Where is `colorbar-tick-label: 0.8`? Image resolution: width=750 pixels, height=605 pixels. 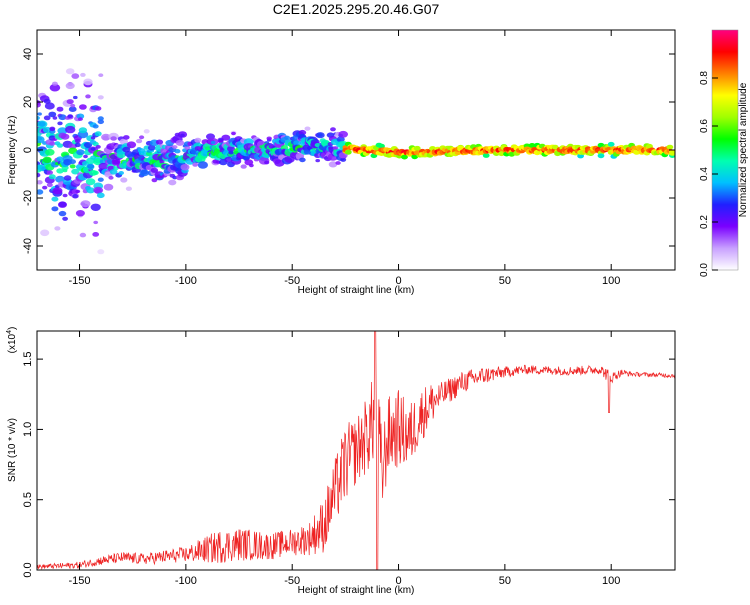
colorbar-tick-label: 0.8 is located at coordinates (704, 78).